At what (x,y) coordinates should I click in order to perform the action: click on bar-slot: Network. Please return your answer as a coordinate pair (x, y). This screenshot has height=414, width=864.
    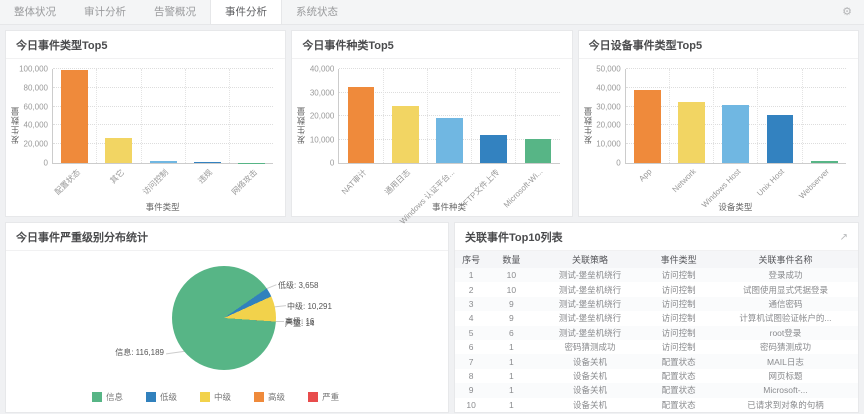
    Looking at the image, I should click on (692, 131).